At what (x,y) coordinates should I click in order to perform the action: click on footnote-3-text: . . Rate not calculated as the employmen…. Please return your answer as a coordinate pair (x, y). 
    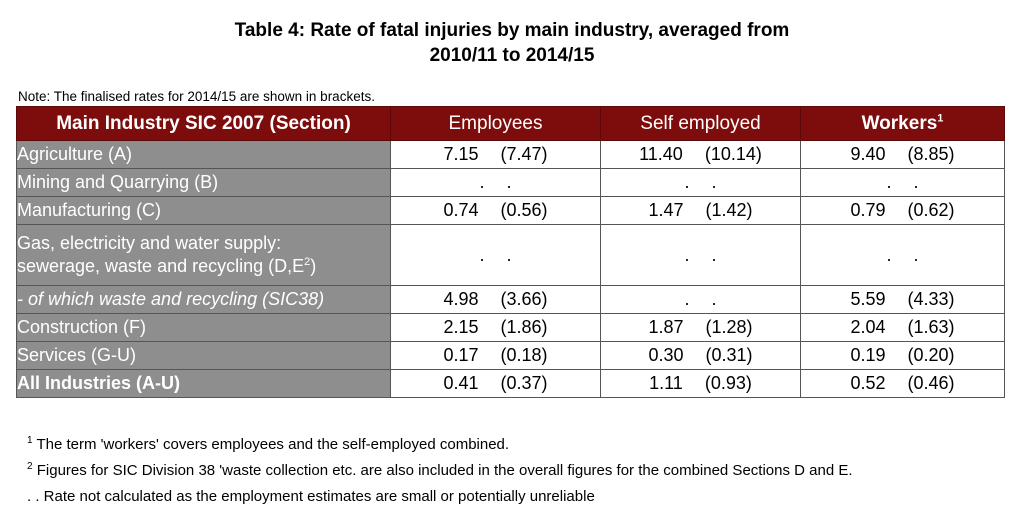
    Looking at the image, I should click on (311, 496).